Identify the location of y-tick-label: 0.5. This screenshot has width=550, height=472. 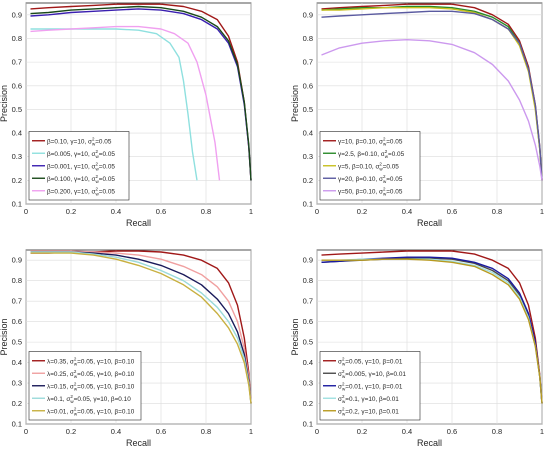
(308, 342).